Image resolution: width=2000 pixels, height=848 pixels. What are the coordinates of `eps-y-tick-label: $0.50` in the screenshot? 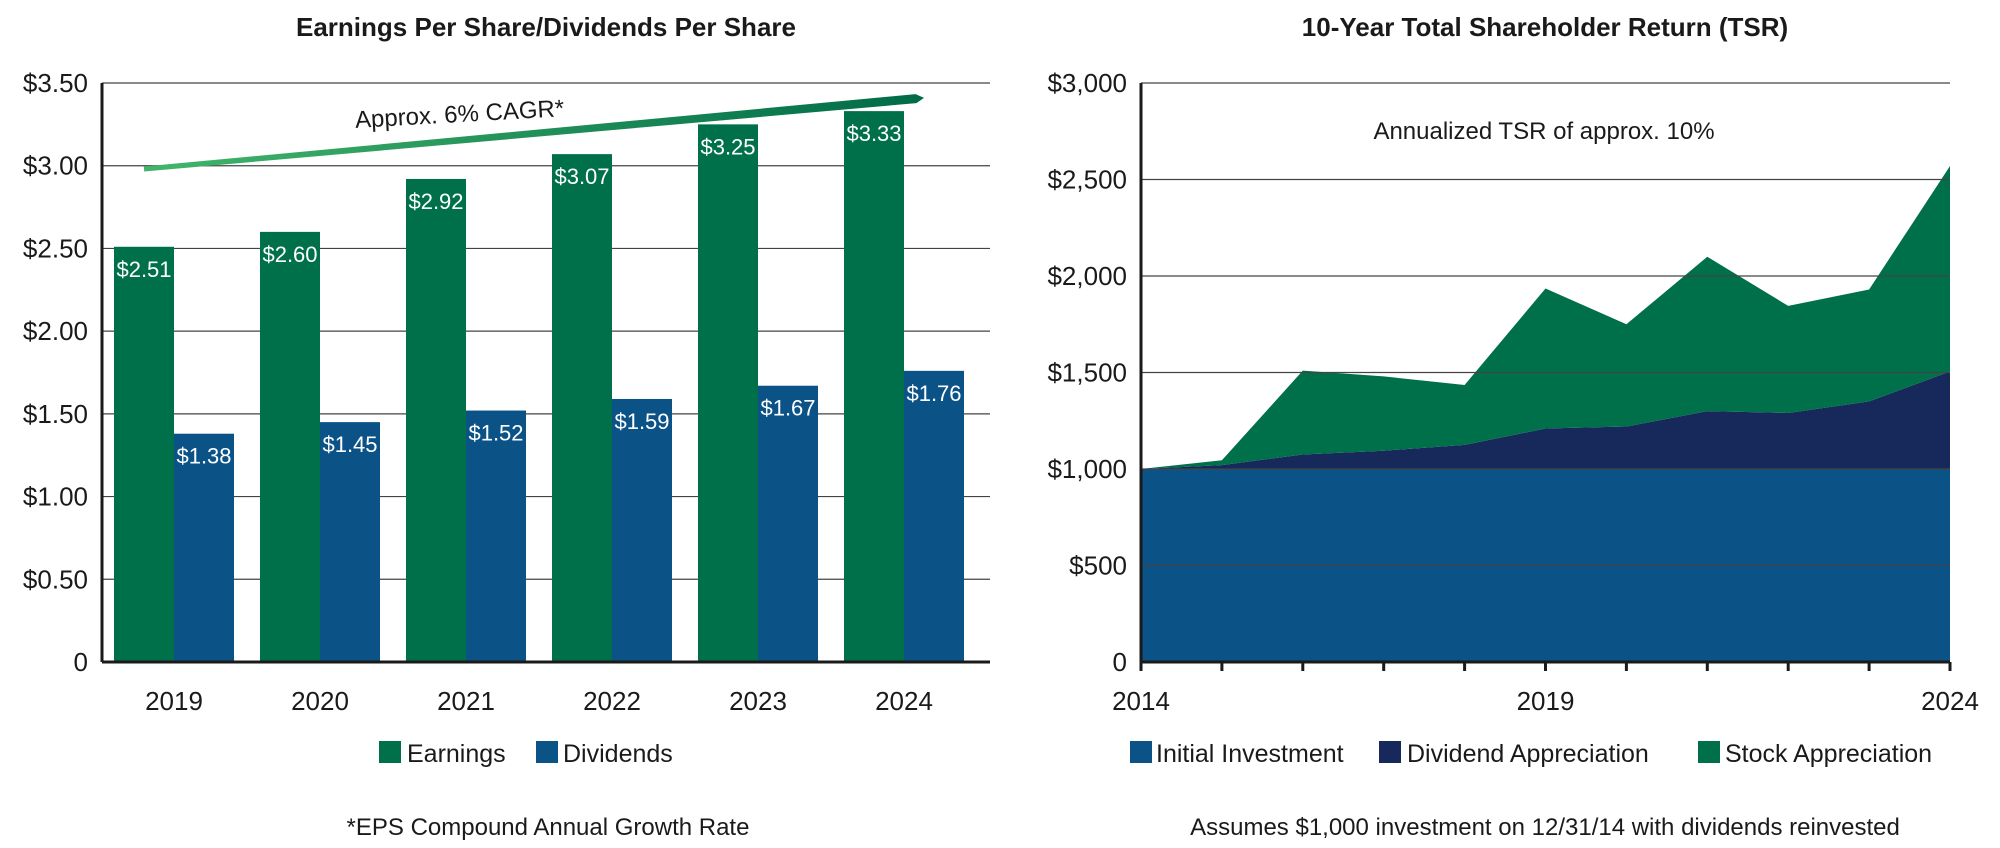 It's located at (55, 579).